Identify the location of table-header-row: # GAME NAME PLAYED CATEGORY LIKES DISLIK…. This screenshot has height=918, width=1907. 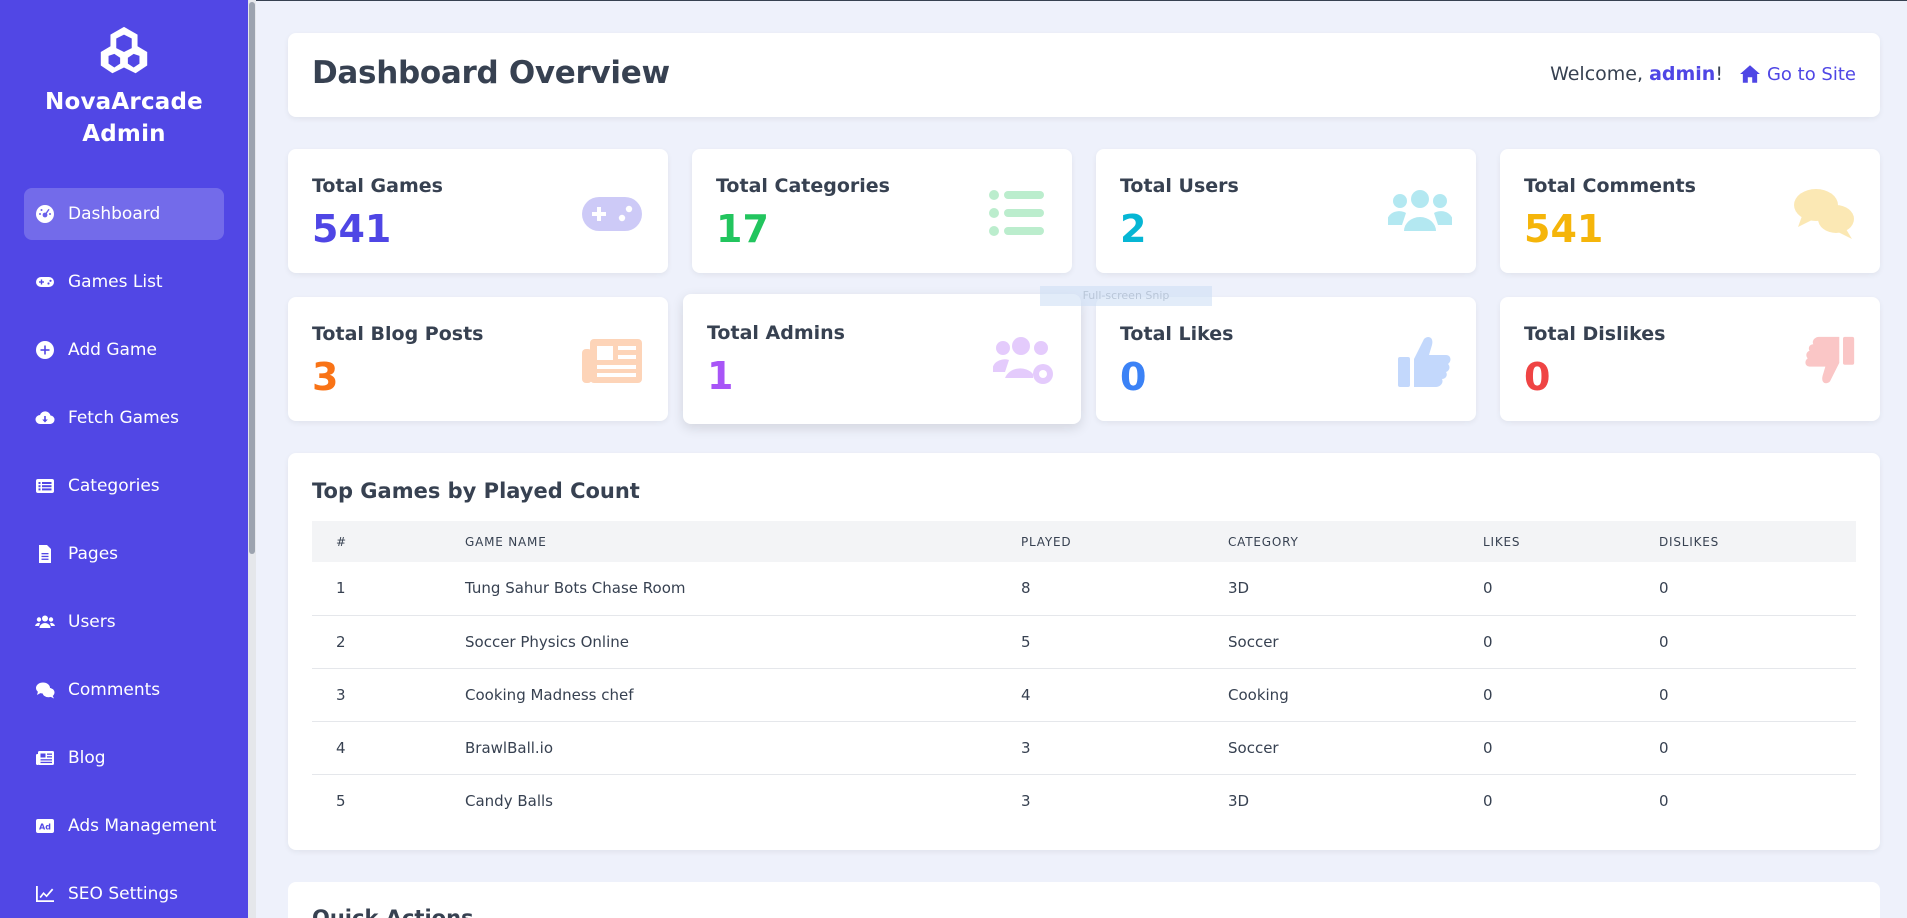
(1084, 541).